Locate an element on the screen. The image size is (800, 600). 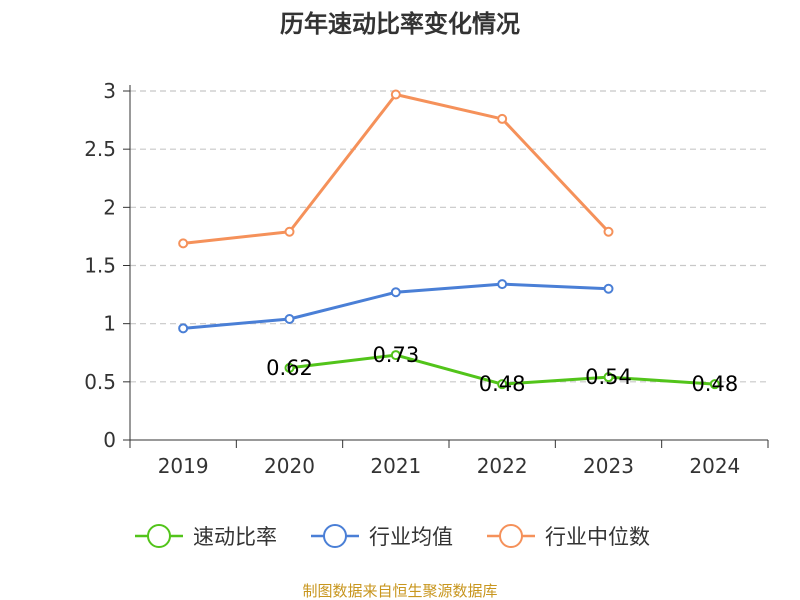
legend: 速动比率 行业均值 行业中位数 is located at coordinates (392, 536).